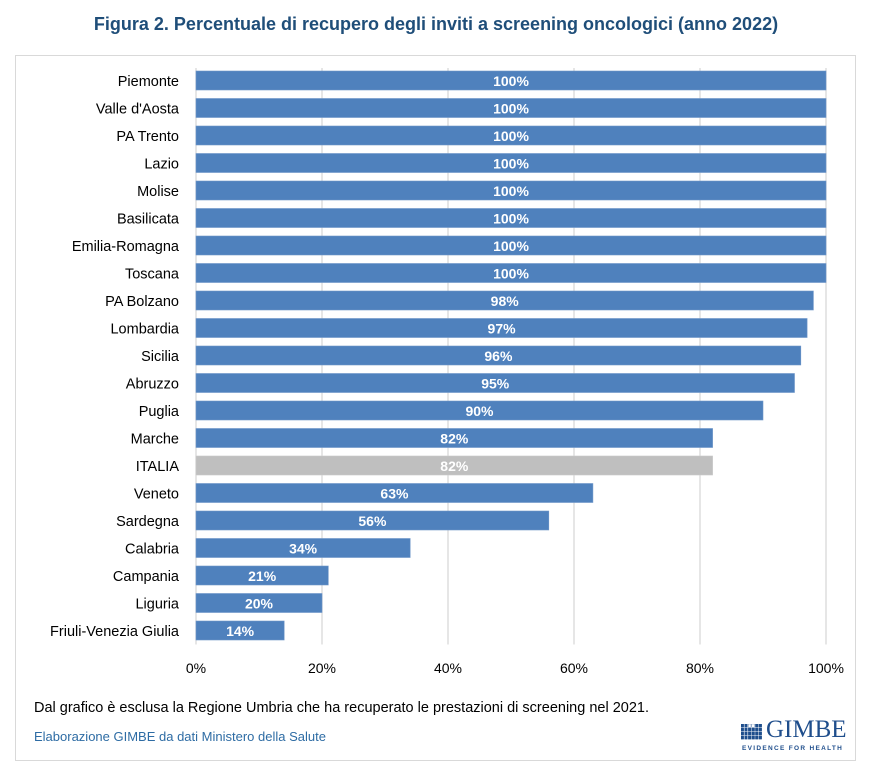 The image size is (872, 773). What do you see at coordinates (157, 605) in the screenshot?
I see `category-label: Liguria` at bounding box center [157, 605].